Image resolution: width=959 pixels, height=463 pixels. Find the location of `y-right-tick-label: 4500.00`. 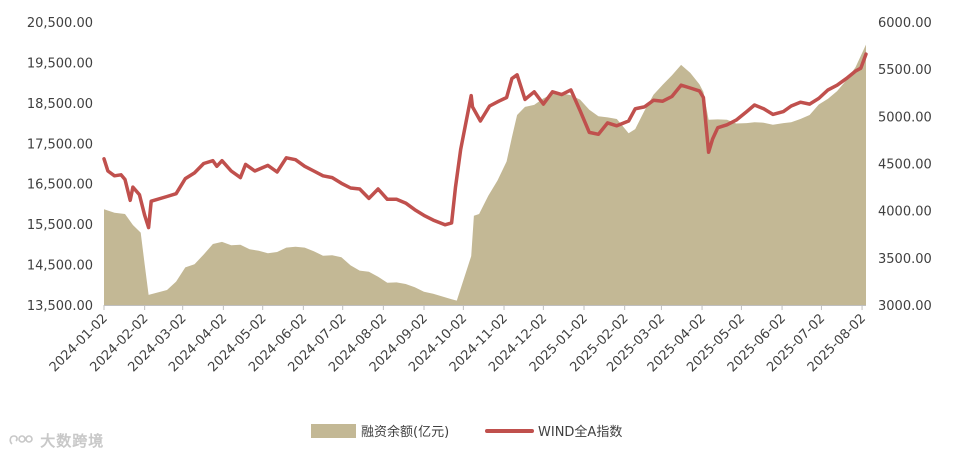

y-right-tick-label: 4500.00 is located at coordinates (905, 165).